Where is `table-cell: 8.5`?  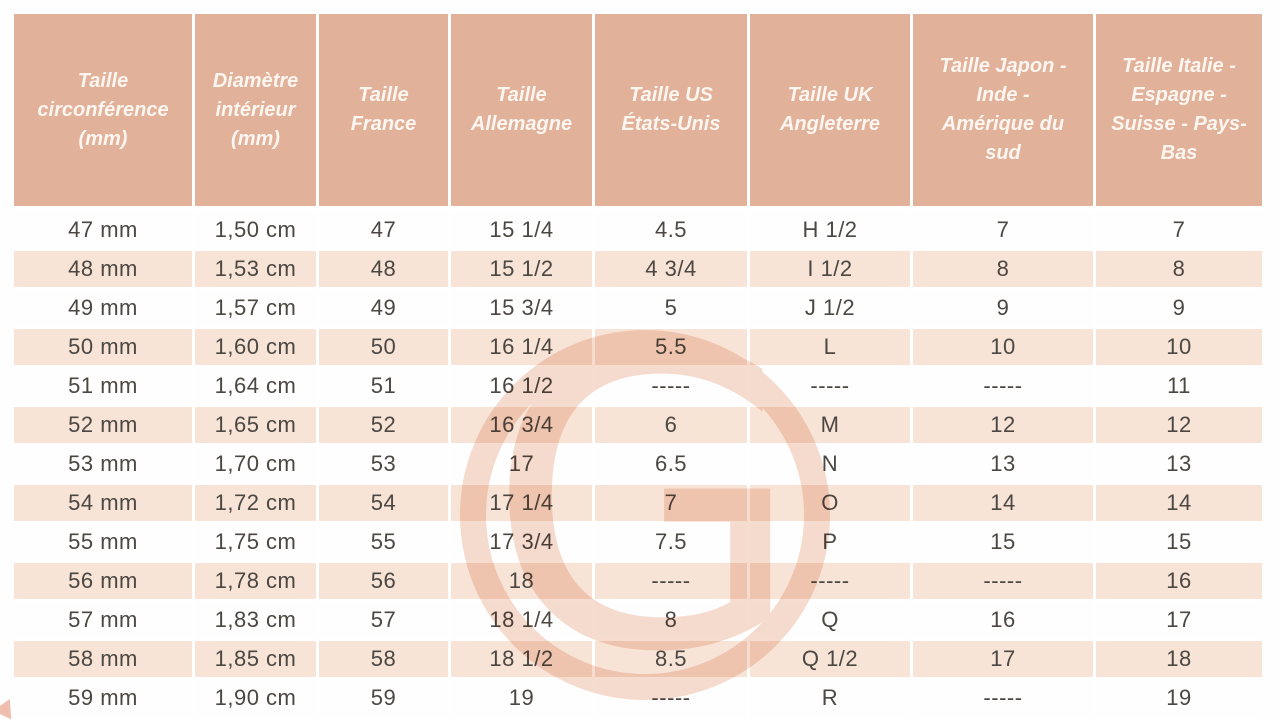
table-cell: 8.5 is located at coordinates (669, 660).